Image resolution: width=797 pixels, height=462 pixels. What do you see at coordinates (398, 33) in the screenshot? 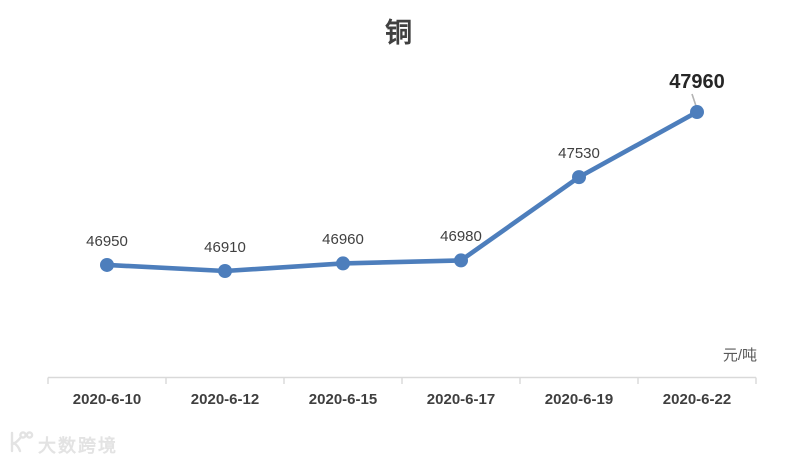
I see `chart-title: 铜` at bounding box center [398, 33].